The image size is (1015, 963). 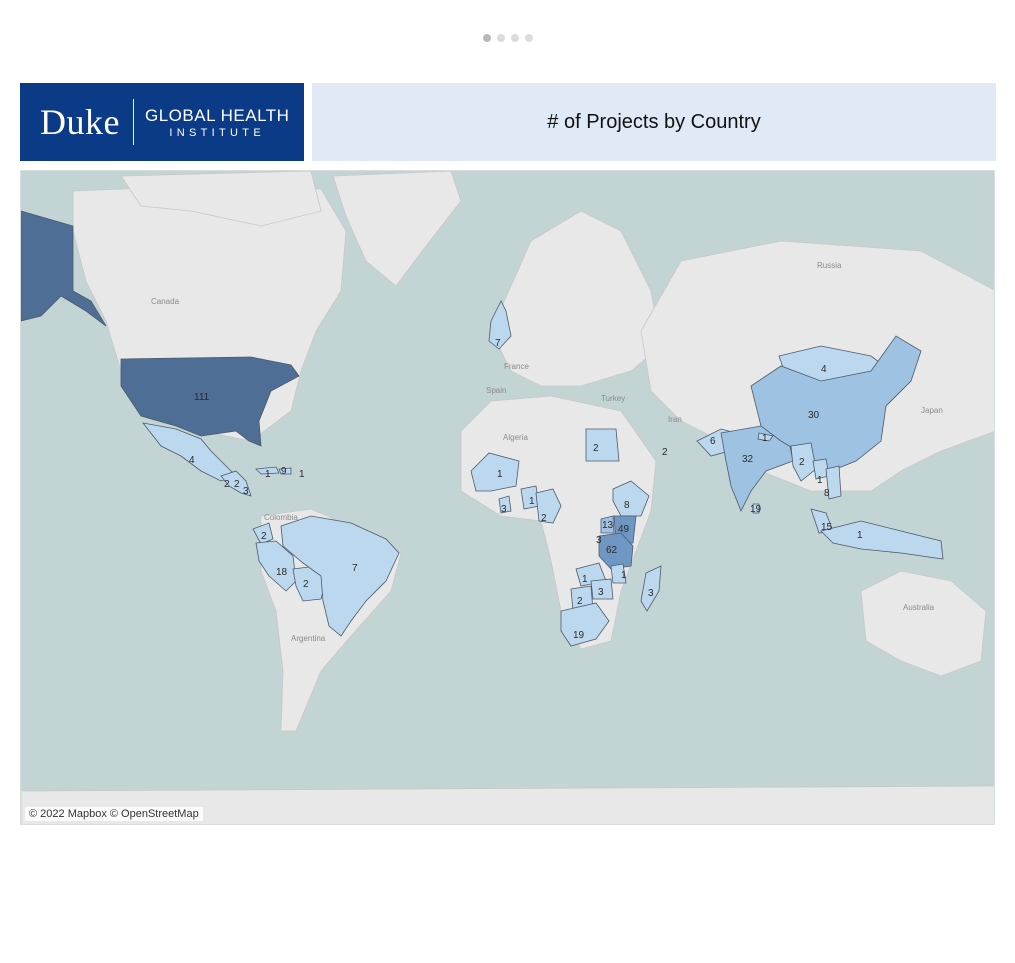 I want to click on count-tanzania: 62, so click(x=612, y=550).